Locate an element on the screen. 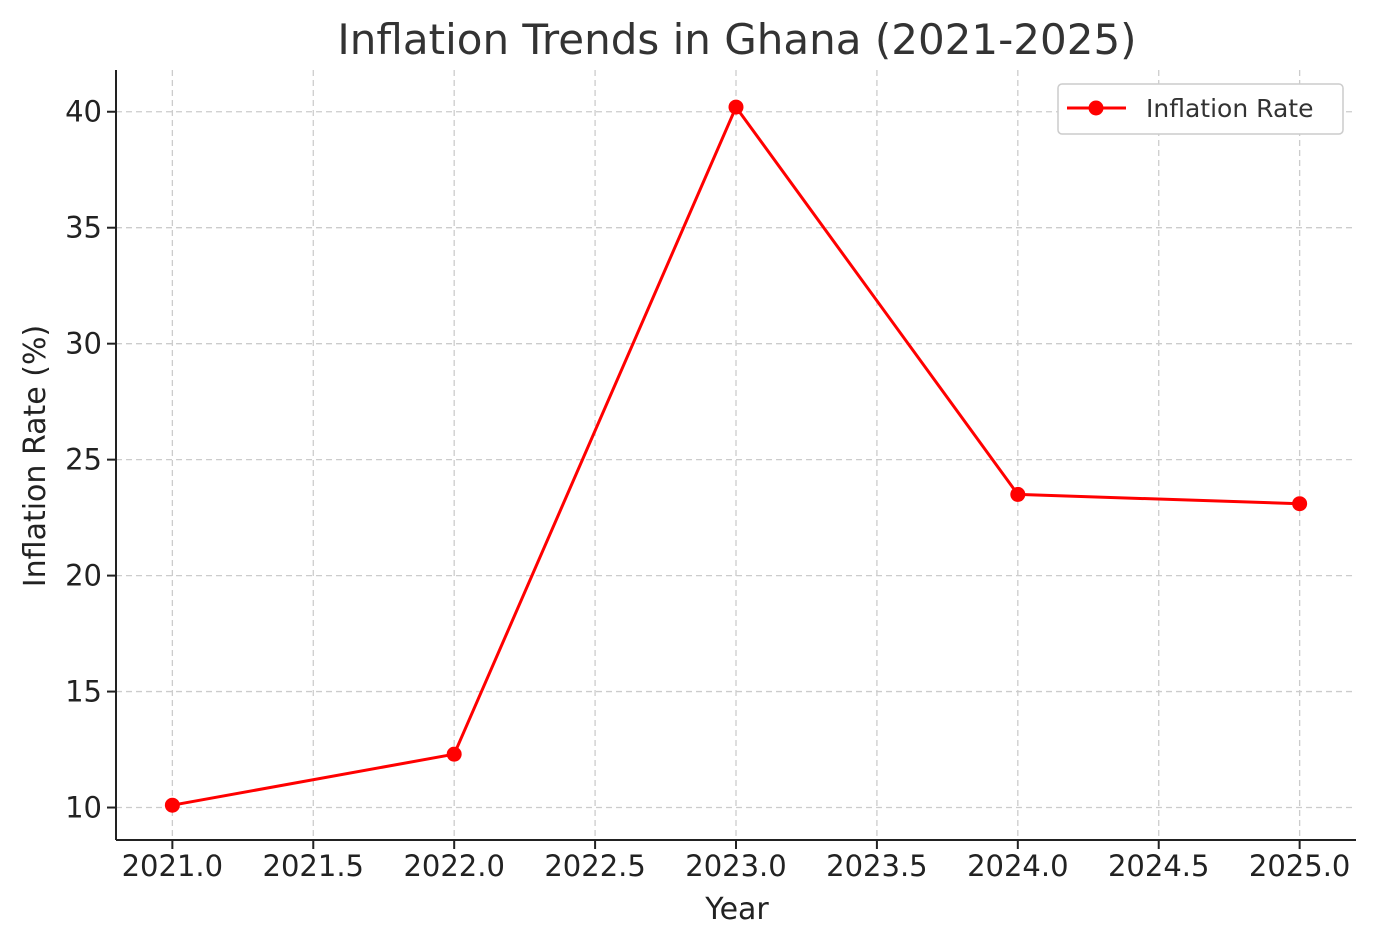  x-tick-label: 2024.5 is located at coordinates (1158, 866).